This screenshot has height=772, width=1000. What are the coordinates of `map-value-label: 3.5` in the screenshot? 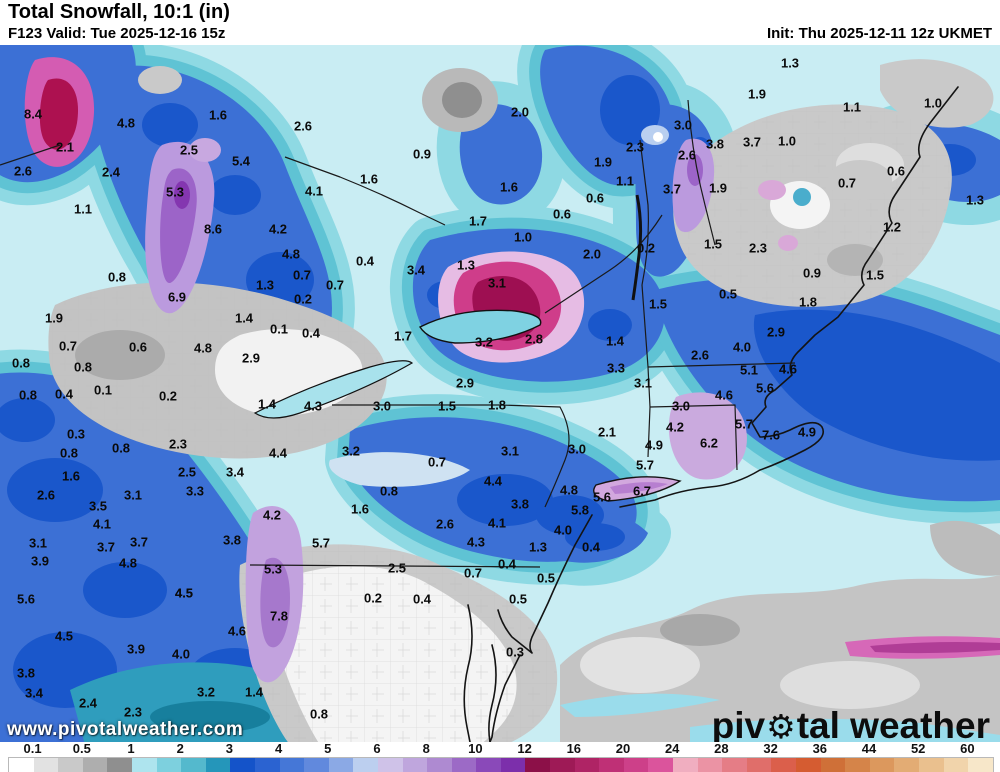 It's located at (98, 506).